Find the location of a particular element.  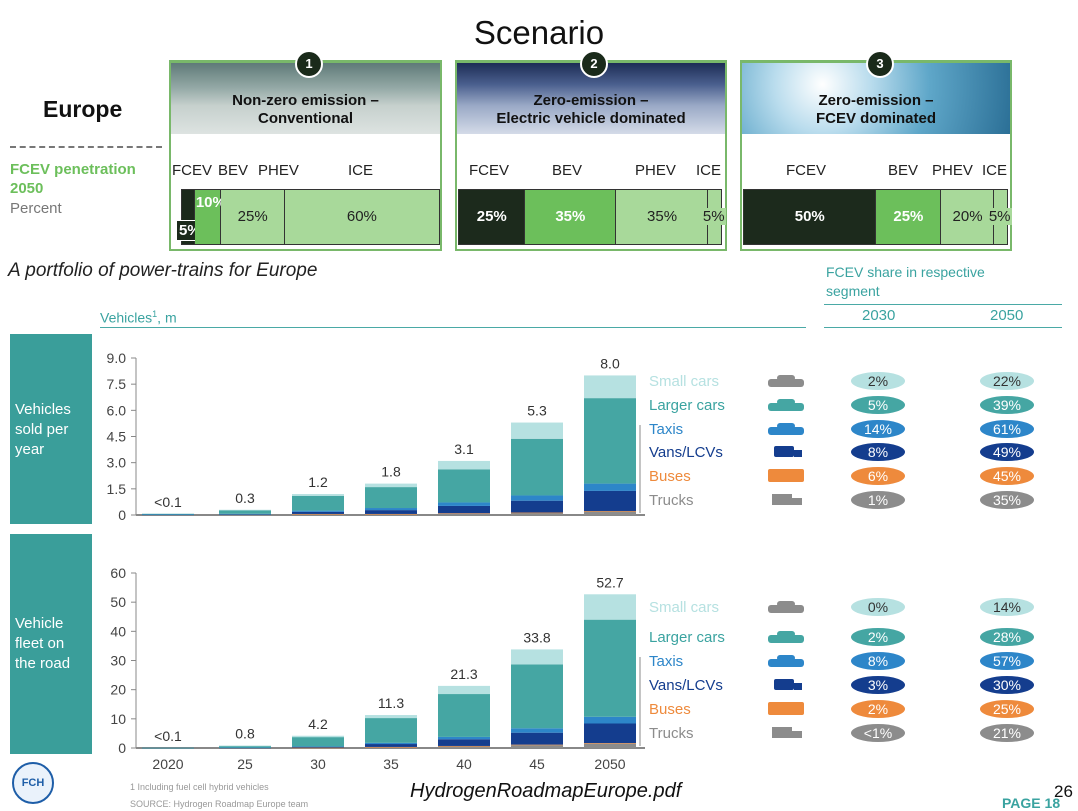

share-value-2030: 1% is located at coordinates (878, 500).